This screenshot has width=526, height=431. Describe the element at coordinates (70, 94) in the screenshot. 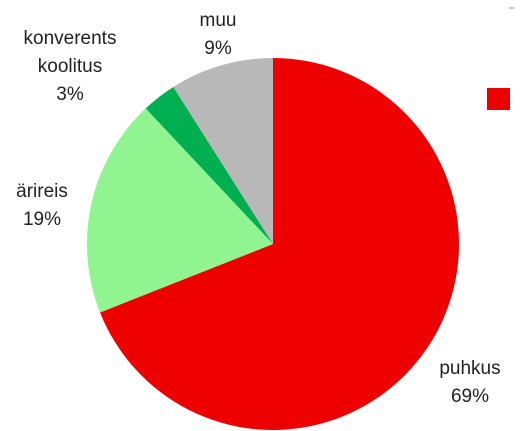

I see `value-label: 3%` at that location.